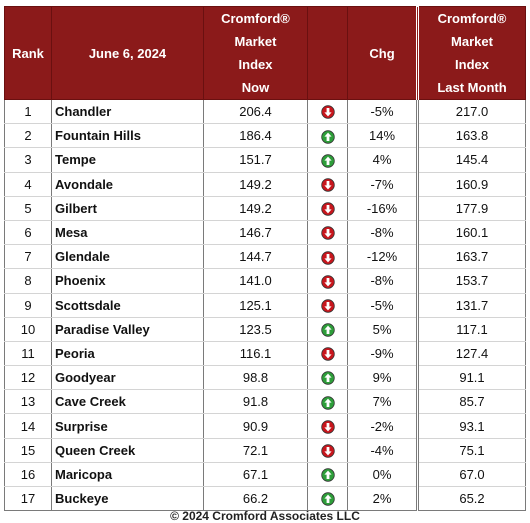 The image size is (530, 523). I want to click on index-last-month-cell: 163.7, so click(471, 257).